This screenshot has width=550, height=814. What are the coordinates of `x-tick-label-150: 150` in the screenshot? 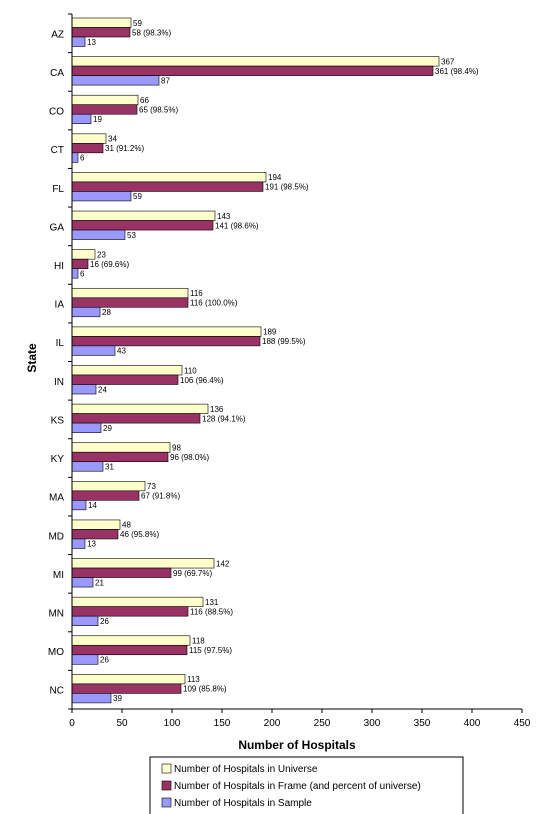 It's located at (222, 723).